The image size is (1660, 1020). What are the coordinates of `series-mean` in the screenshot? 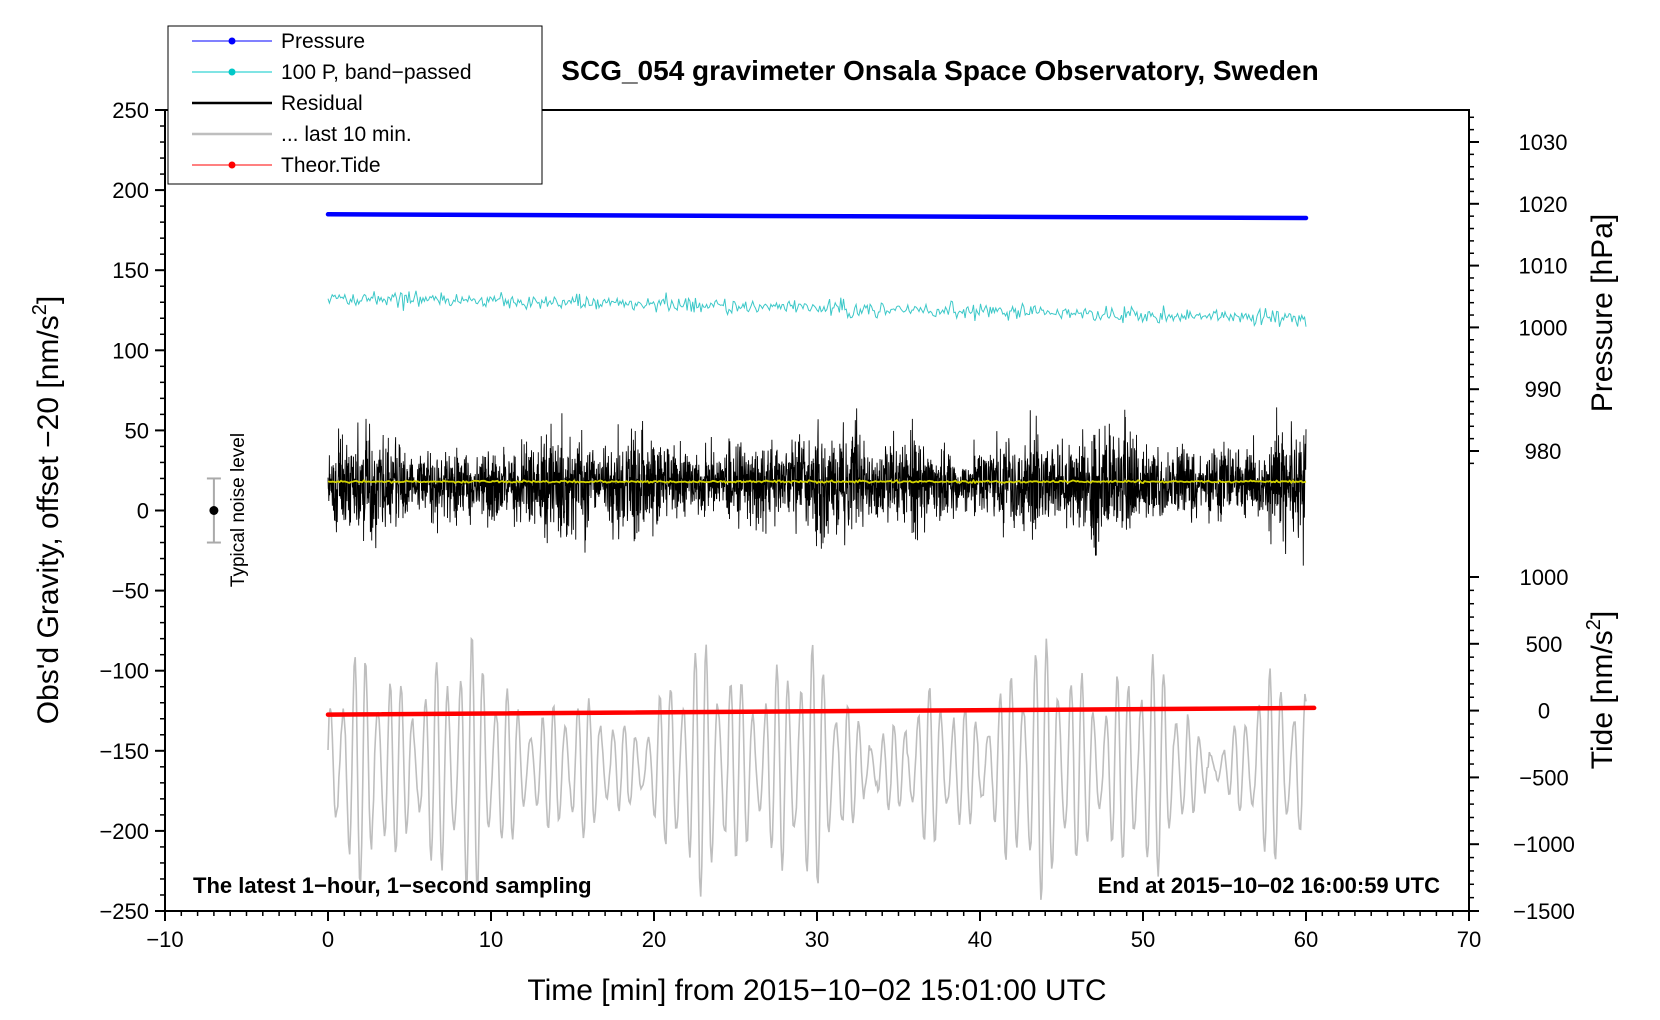 It's located at (817, 482).